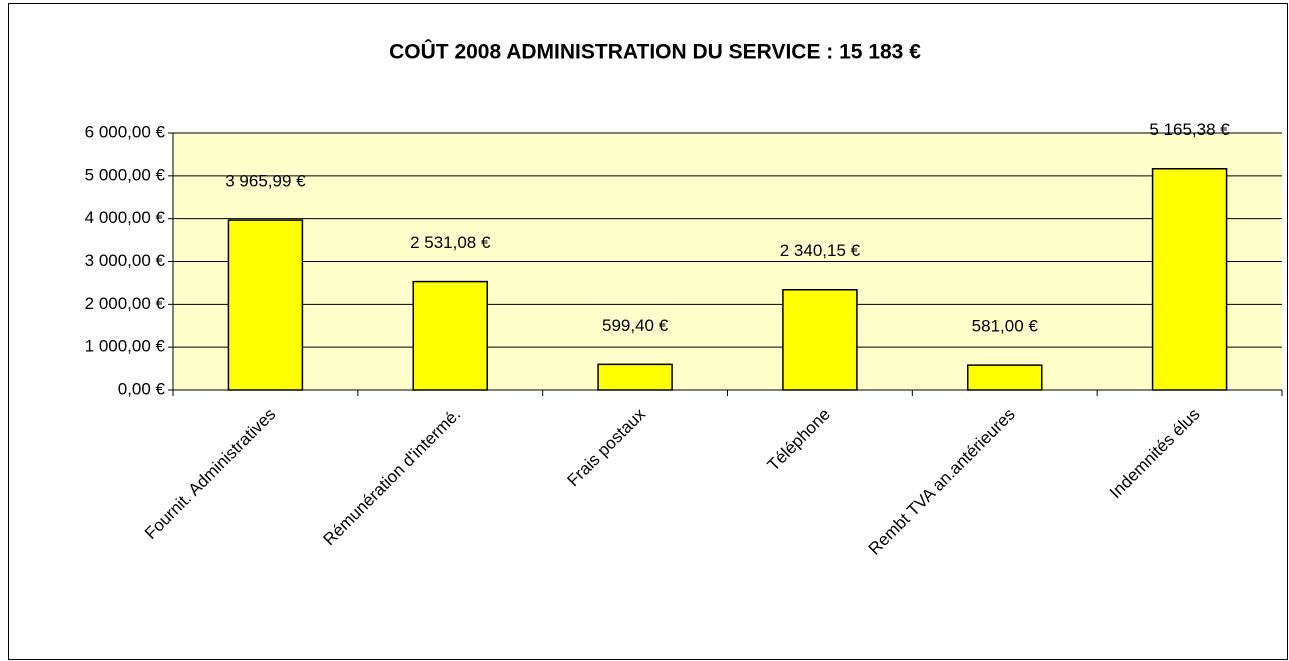  What do you see at coordinates (820, 250) in the screenshot?
I see `data-label: 2 340,15 €` at bounding box center [820, 250].